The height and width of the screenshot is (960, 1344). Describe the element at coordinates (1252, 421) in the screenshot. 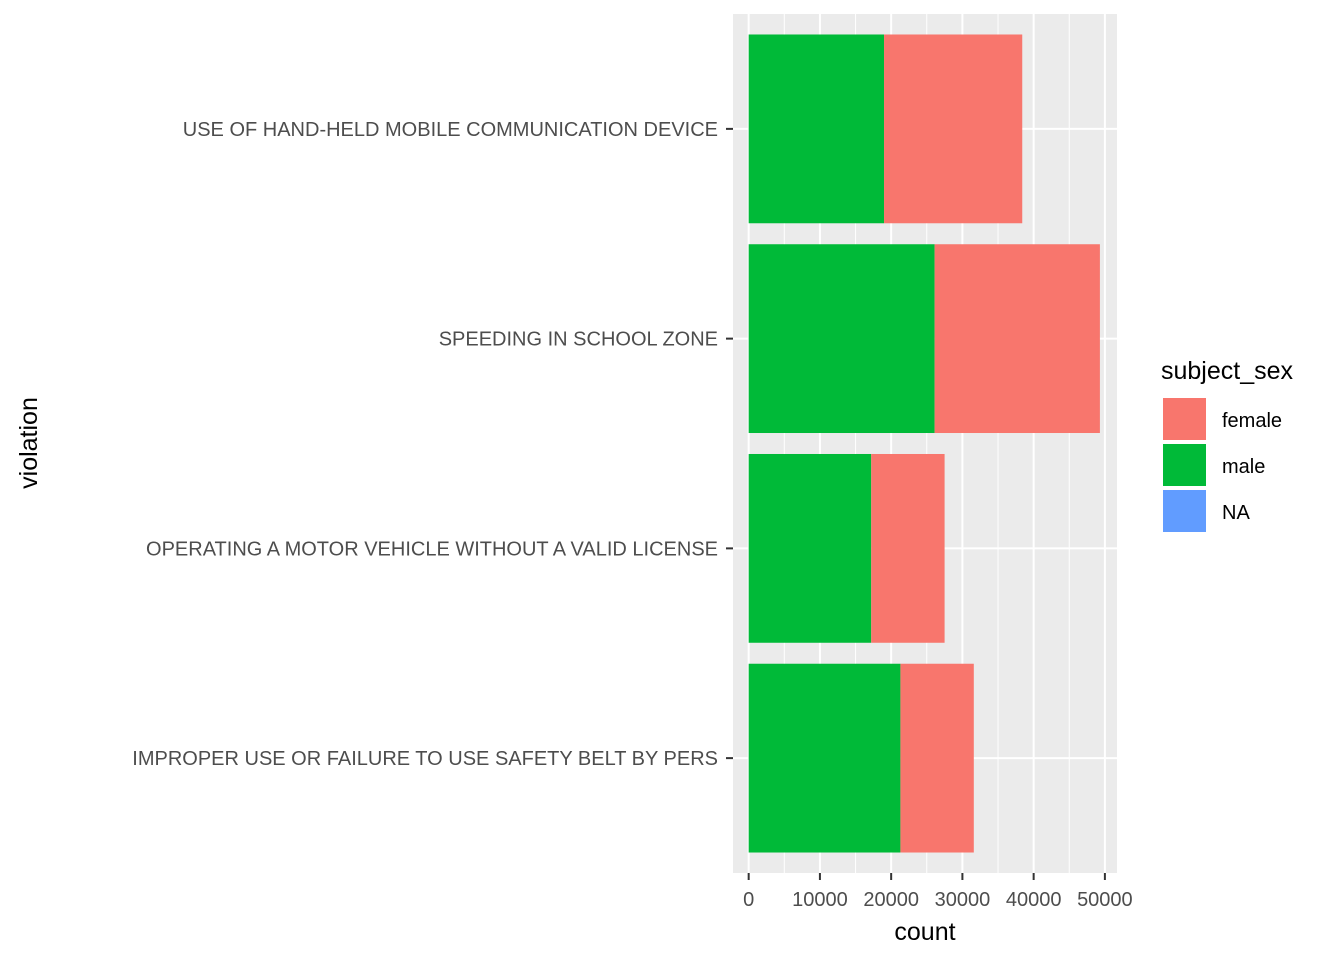

I see `legend-label: female` at that location.